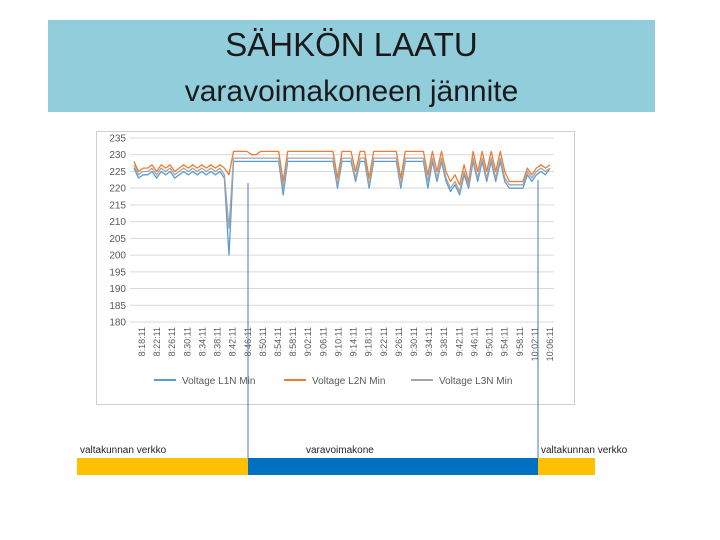 The height and width of the screenshot is (540, 720). Describe the element at coordinates (351, 91) in the screenshot. I see `page-subtitle: varavoimakoneen jännite` at that location.